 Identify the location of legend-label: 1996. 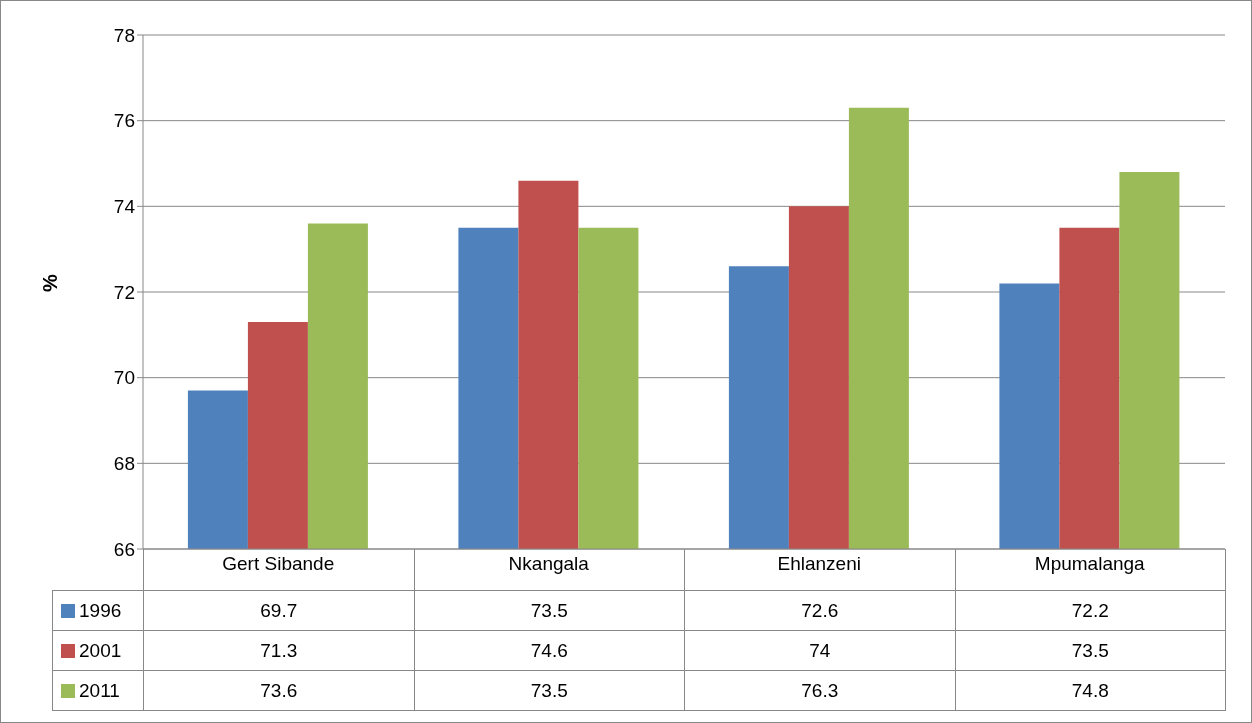
(98, 610).